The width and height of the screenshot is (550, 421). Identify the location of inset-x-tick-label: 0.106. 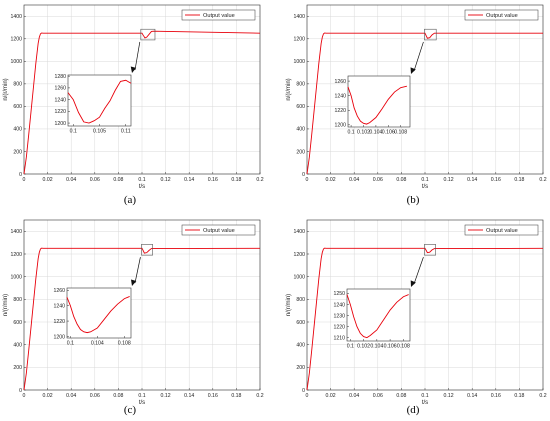
(390, 347).